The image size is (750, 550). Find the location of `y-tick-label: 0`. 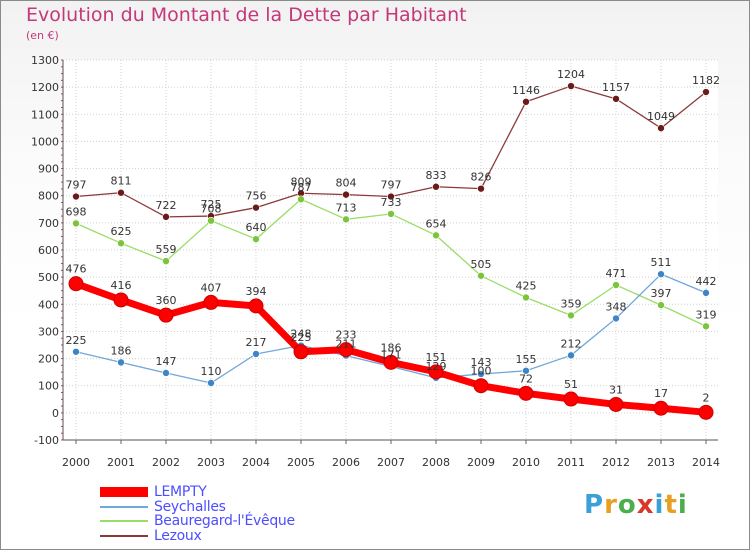

y-tick-label: 0 is located at coordinates (55, 413).